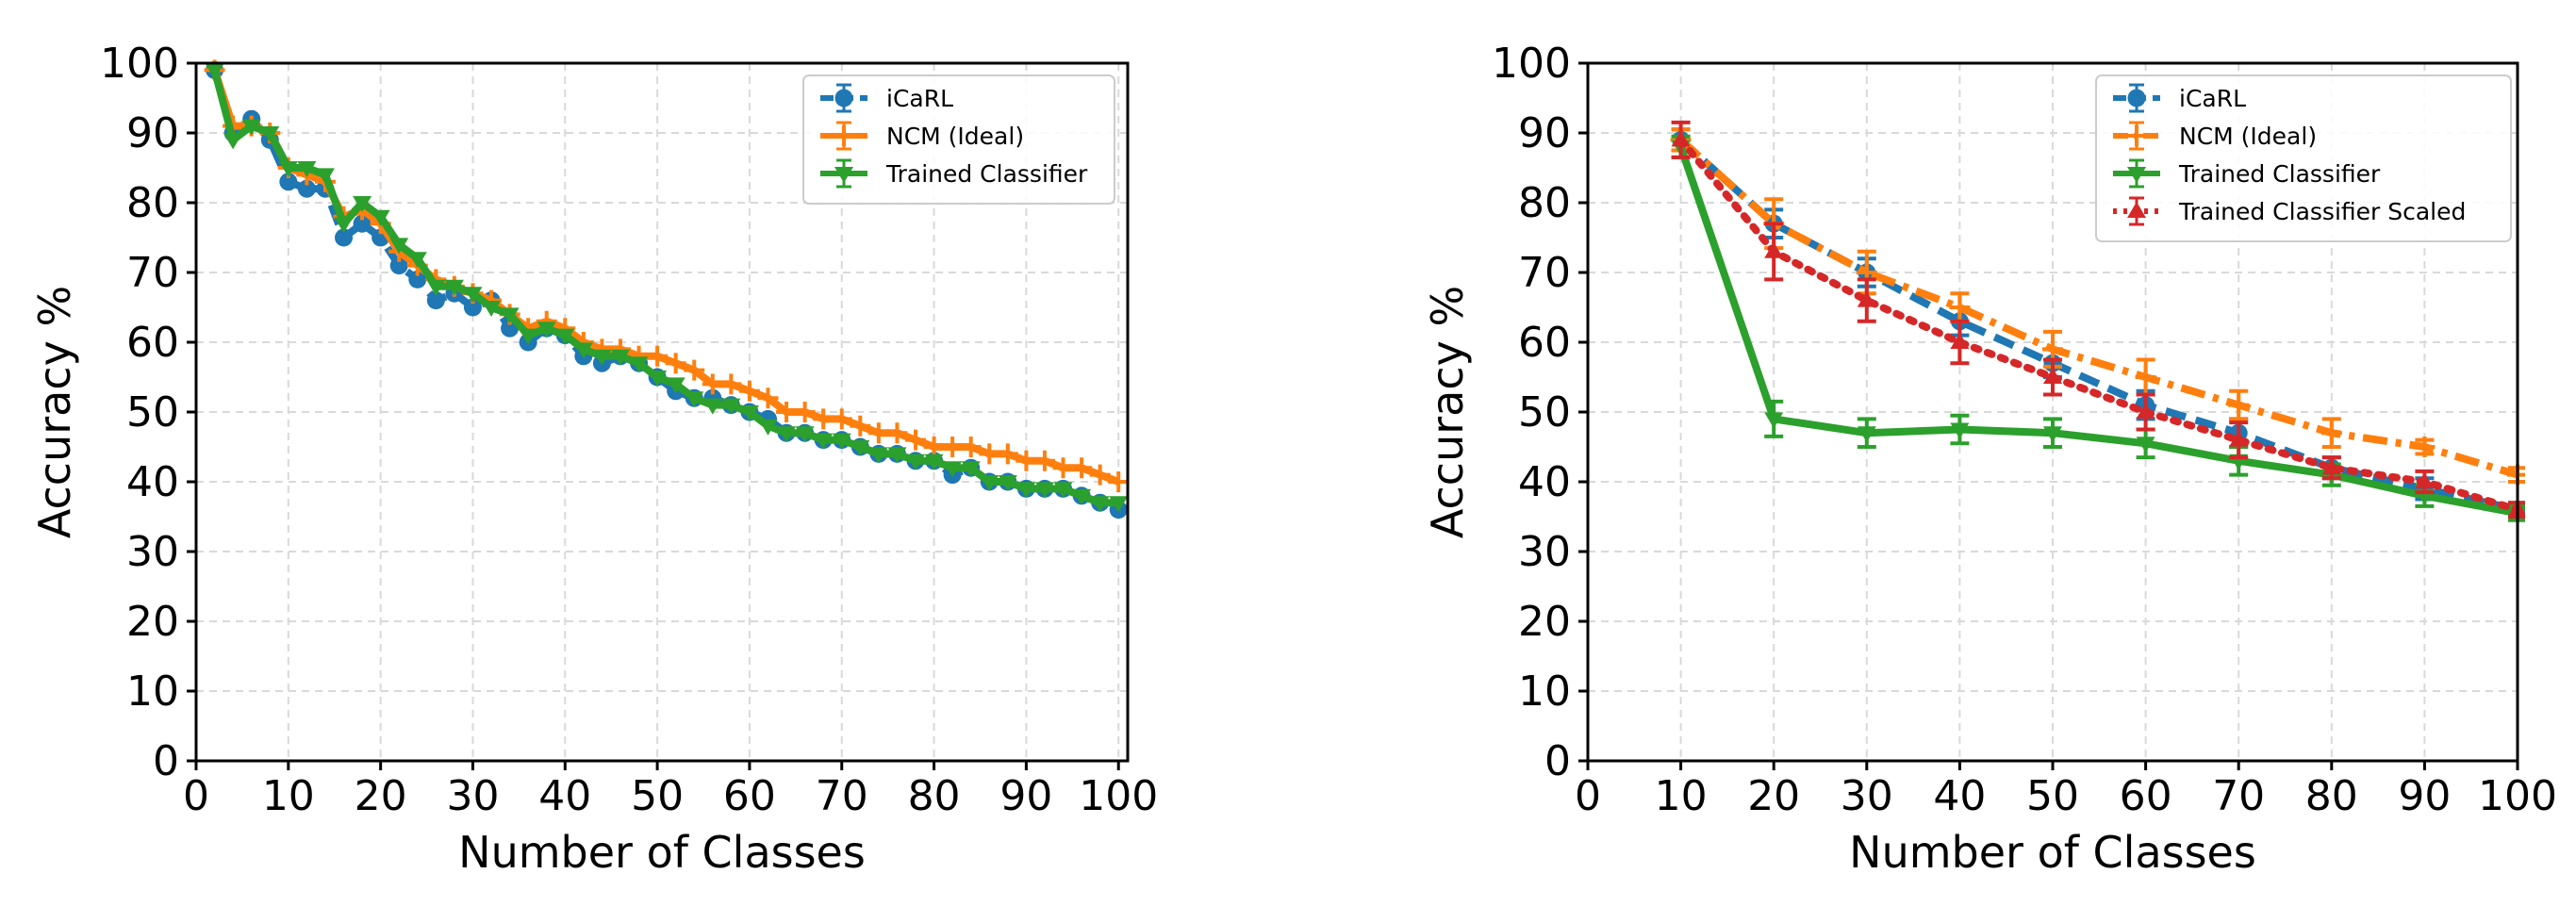 This screenshot has height=907, width=2576. What do you see at coordinates (1544, 133) in the screenshot?
I see `y-tick-label: 90` at bounding box center [1544, 133].